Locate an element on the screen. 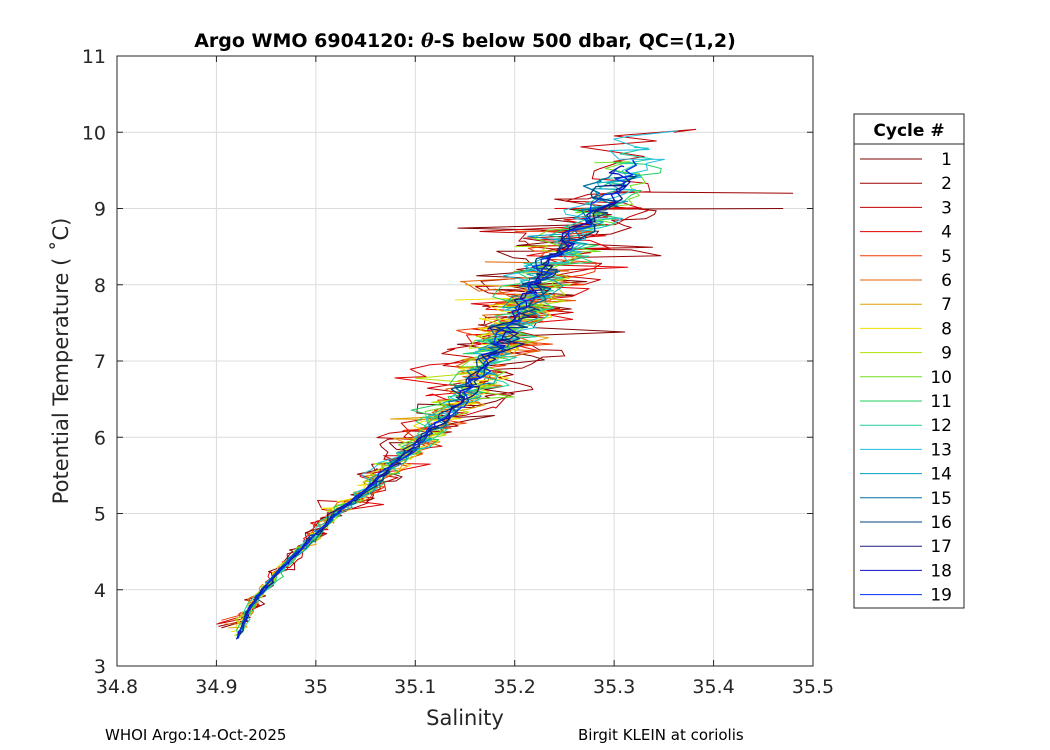 This screenshot has width=1050, height=750. x-tick-label: 35.2 is located at coordinates (515, 687).